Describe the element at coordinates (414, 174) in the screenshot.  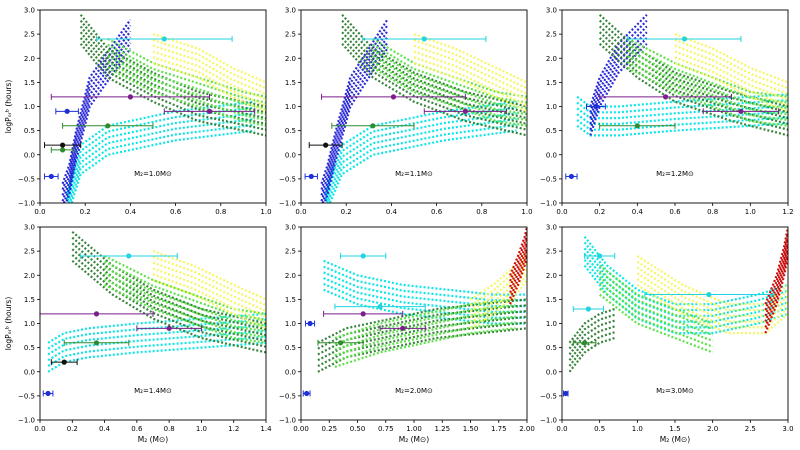
I see `panel-annotation: M₂=1.1M⊙` at that location.